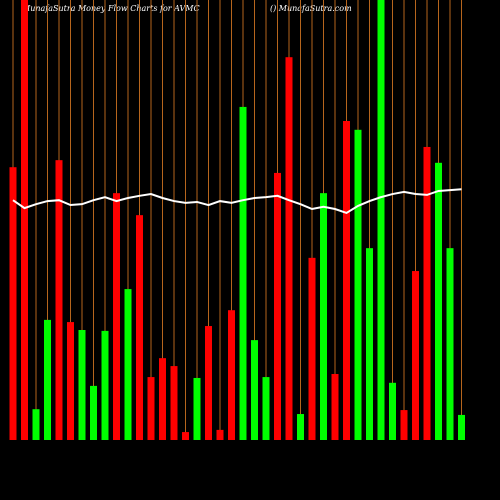  Describe the element at coordinates (311, 8) in the screenshot. I see `chart-subtitle: () MunafaSutra.com` at that location.